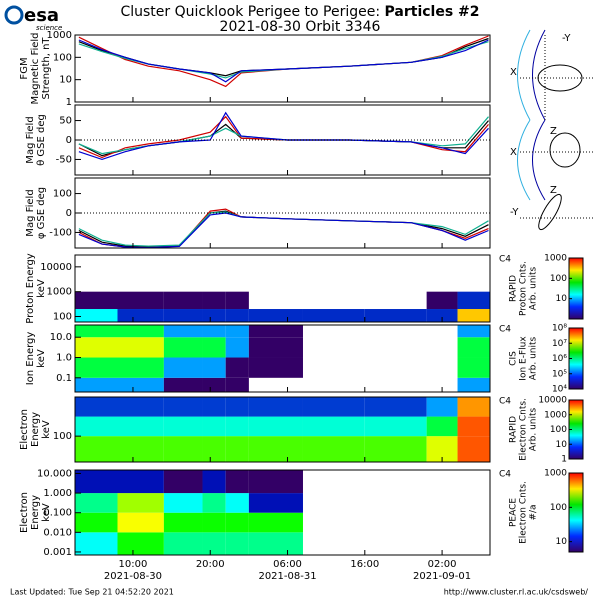  What do you see at coordinates (59, 35) in the screenshot?
I see `y-tick-label: 1000` at bounding box center [59, 35].